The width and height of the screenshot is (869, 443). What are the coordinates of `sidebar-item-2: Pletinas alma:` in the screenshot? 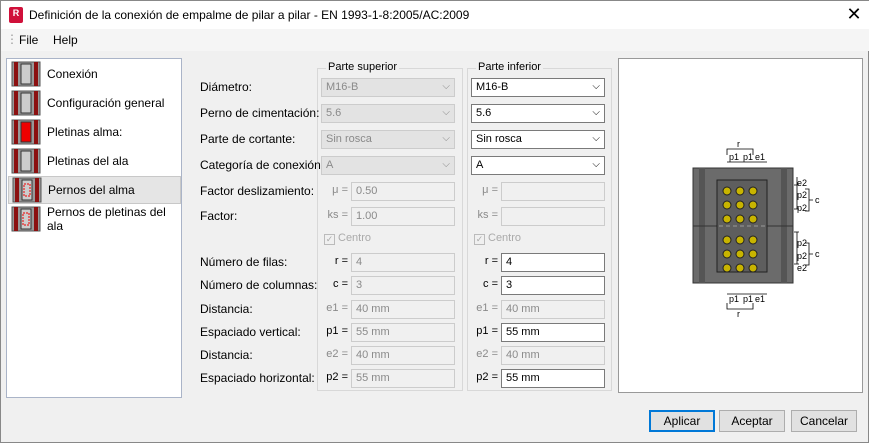 It's located at (94, 132).